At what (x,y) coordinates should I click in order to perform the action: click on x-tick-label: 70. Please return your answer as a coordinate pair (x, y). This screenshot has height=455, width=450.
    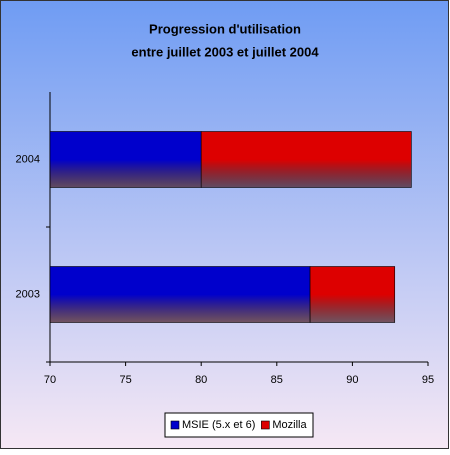
    Looking at the image, I should click on (50, 380).